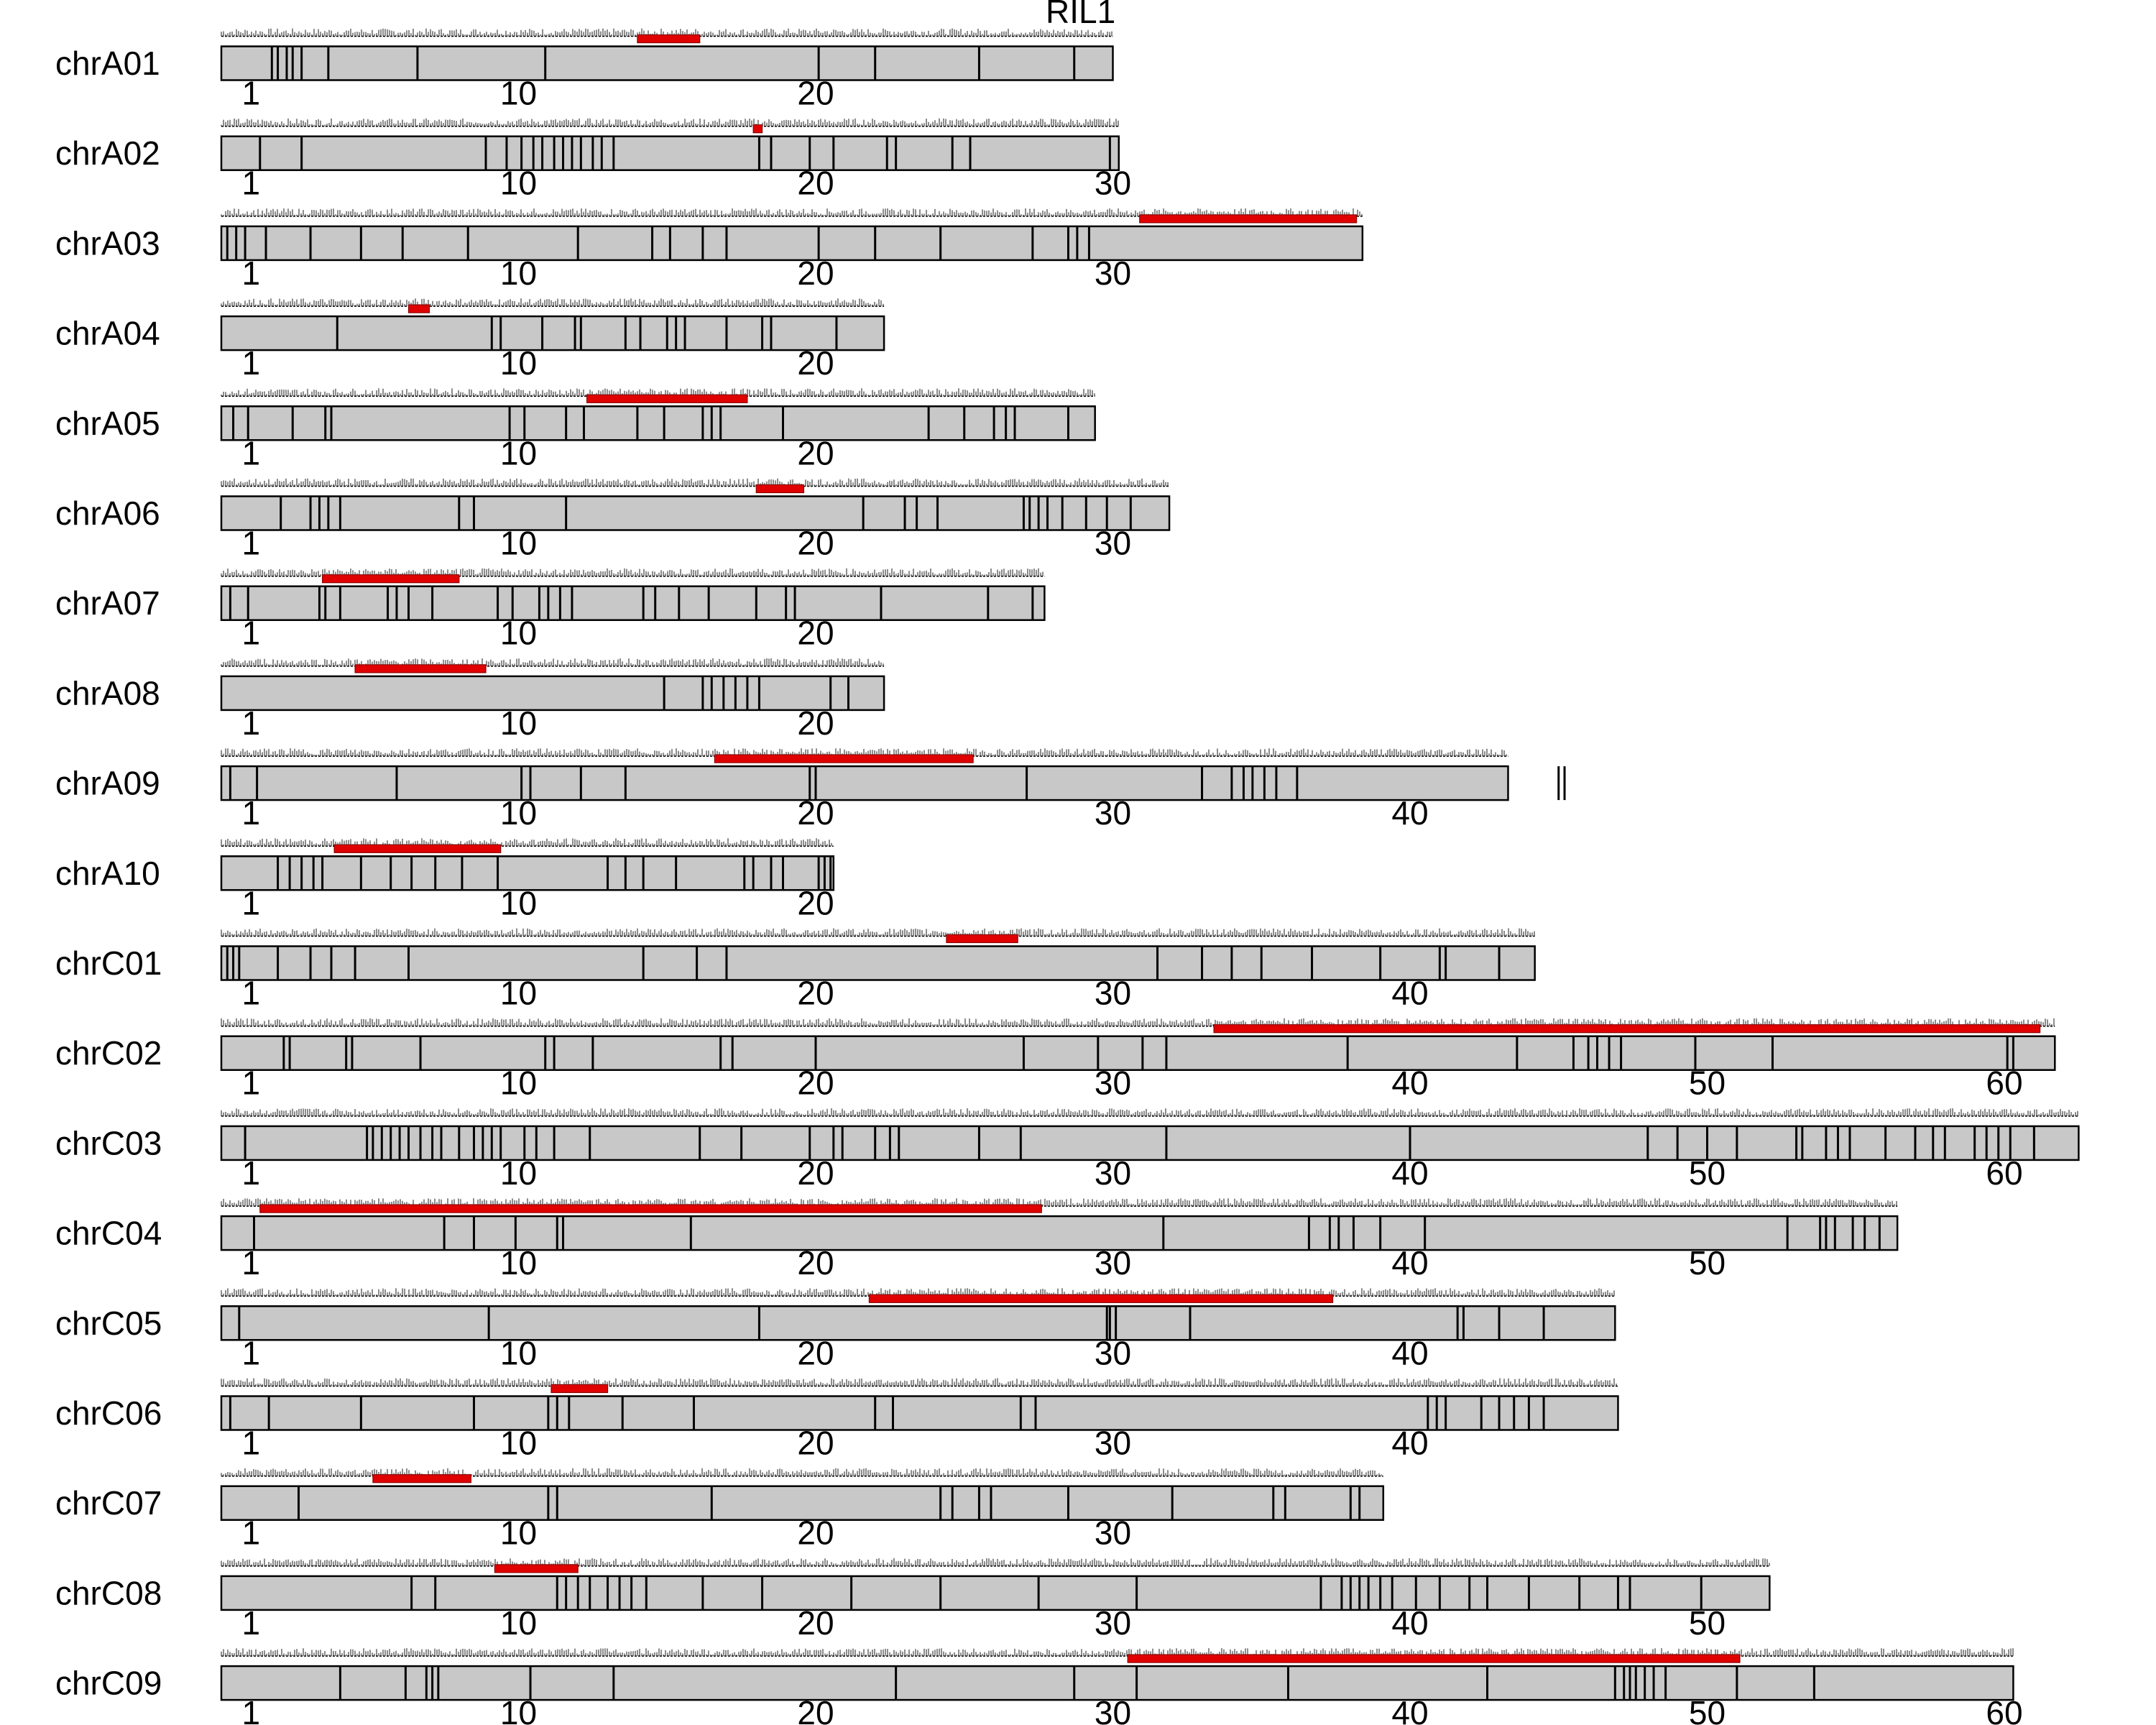 Image resolution: width=2156 pixels, height=1725 pixels. What do you see at coordinates (108, 243) in the screenshot?
I see `chromosome-label: chrA03` at bounding box center [108, 243].